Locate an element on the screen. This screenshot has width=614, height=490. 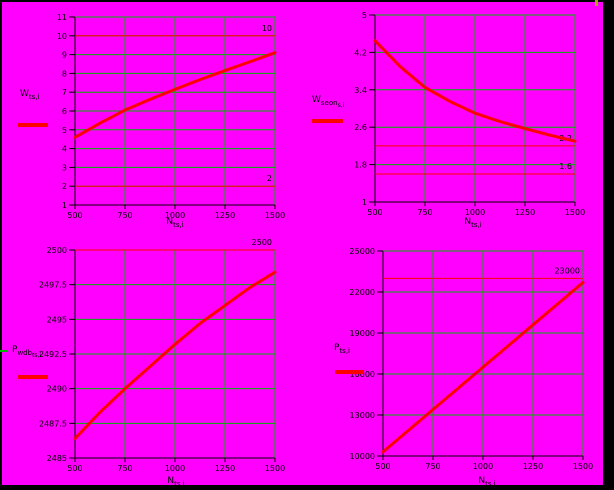
y-axis-legend: Pts,i is located at coordinates (342, 351).